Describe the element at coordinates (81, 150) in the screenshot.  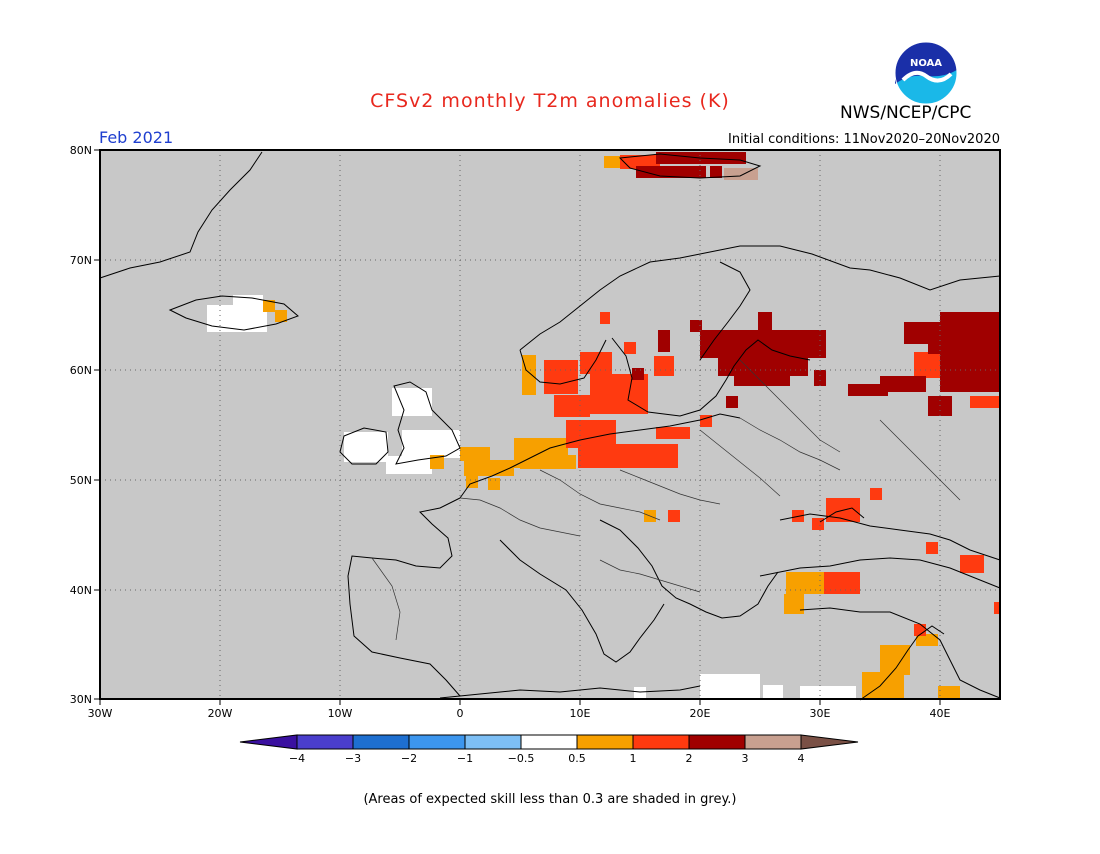
I see `lat-label: 80N` at that location.